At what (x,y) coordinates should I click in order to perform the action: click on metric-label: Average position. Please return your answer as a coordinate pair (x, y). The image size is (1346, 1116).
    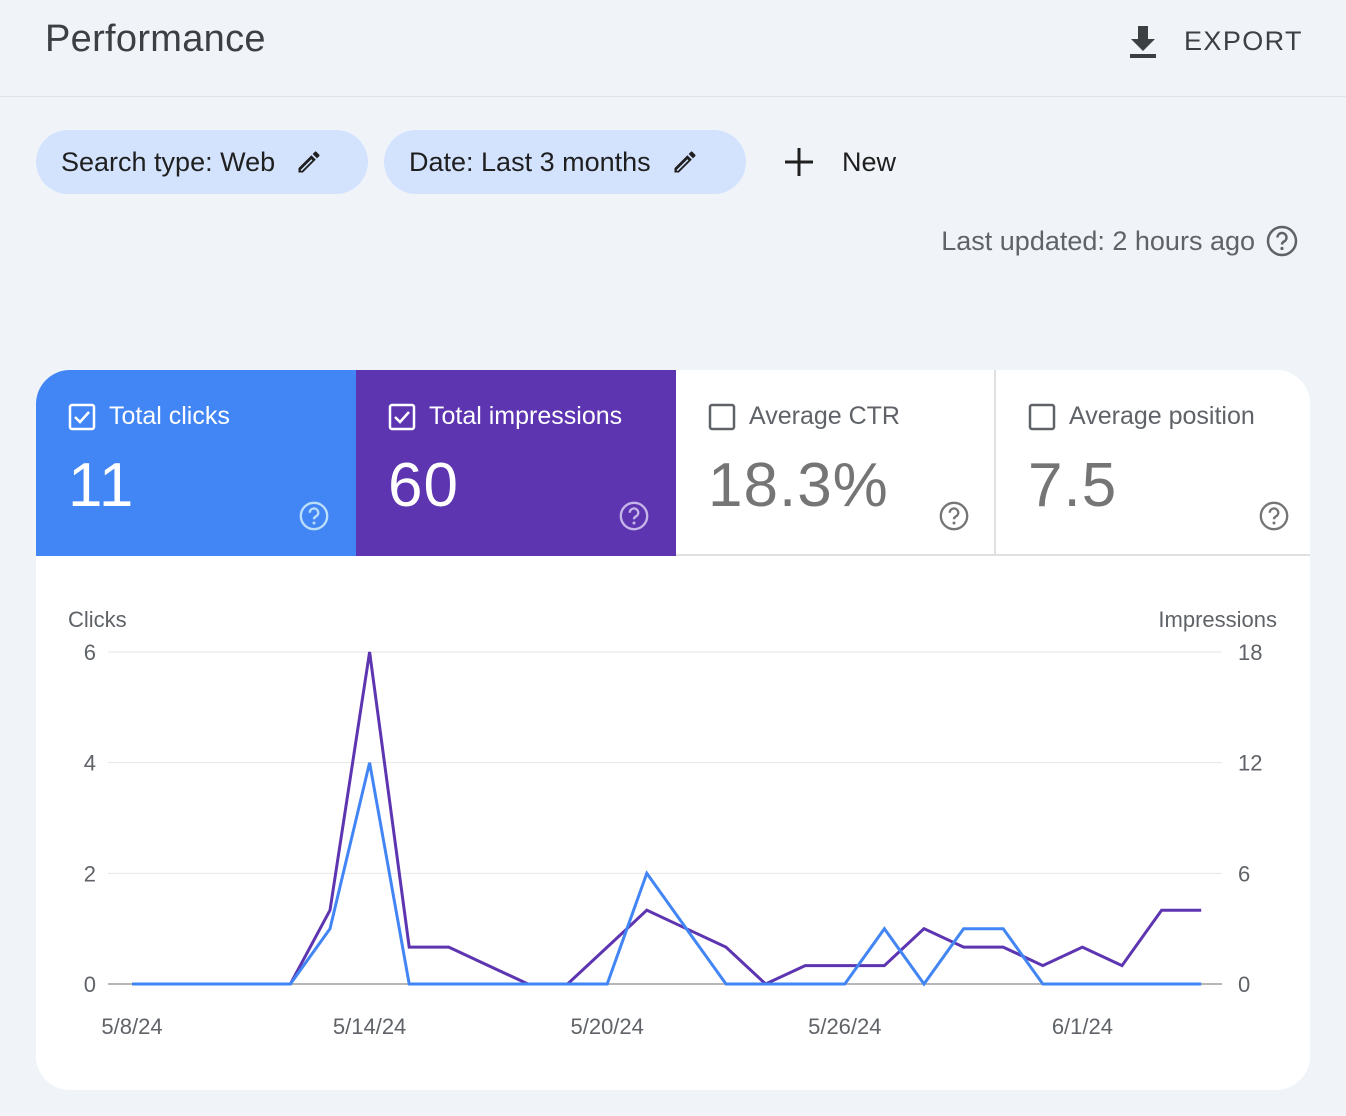
    Looking at the image, I should click on (1162, 416).